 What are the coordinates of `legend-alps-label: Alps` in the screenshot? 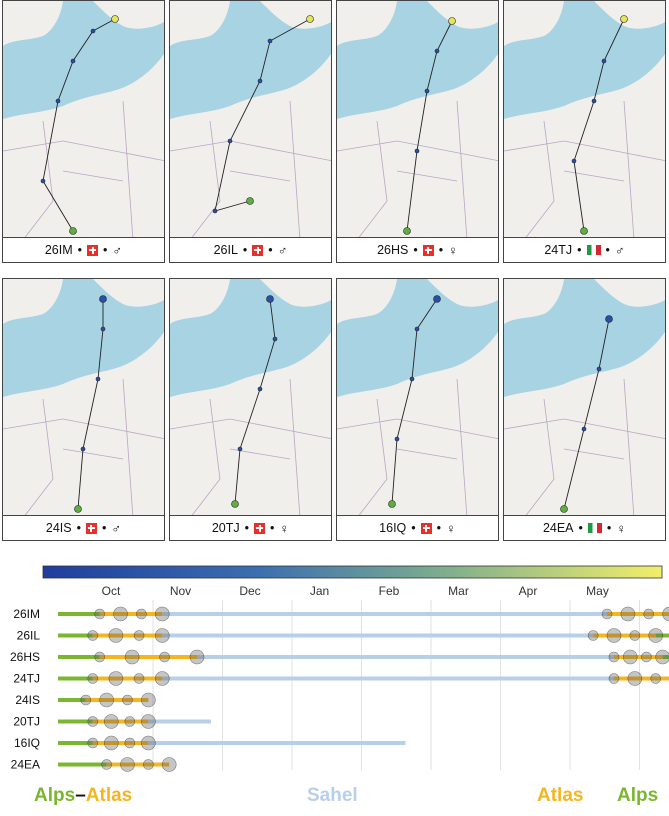 It's located at (55, 795).